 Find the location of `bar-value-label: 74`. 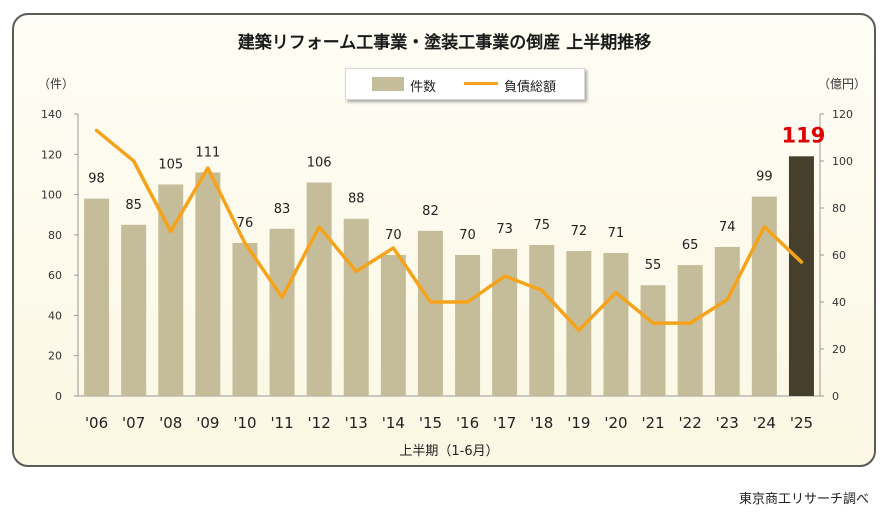

bar-value-label: 74 is located at coordinates (727, 227).